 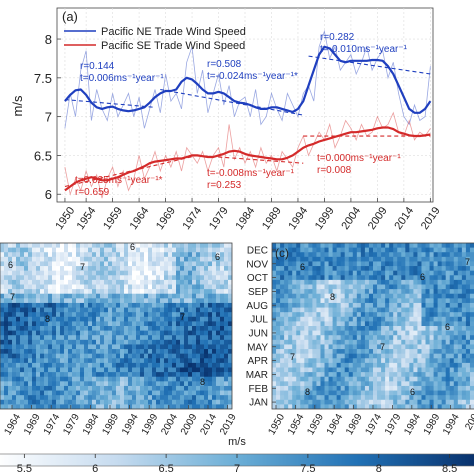 What do you see at coordinates (272, 218) in the screenshot?
I see `x-tick-label: 1989` at bounding box center [272, 218].